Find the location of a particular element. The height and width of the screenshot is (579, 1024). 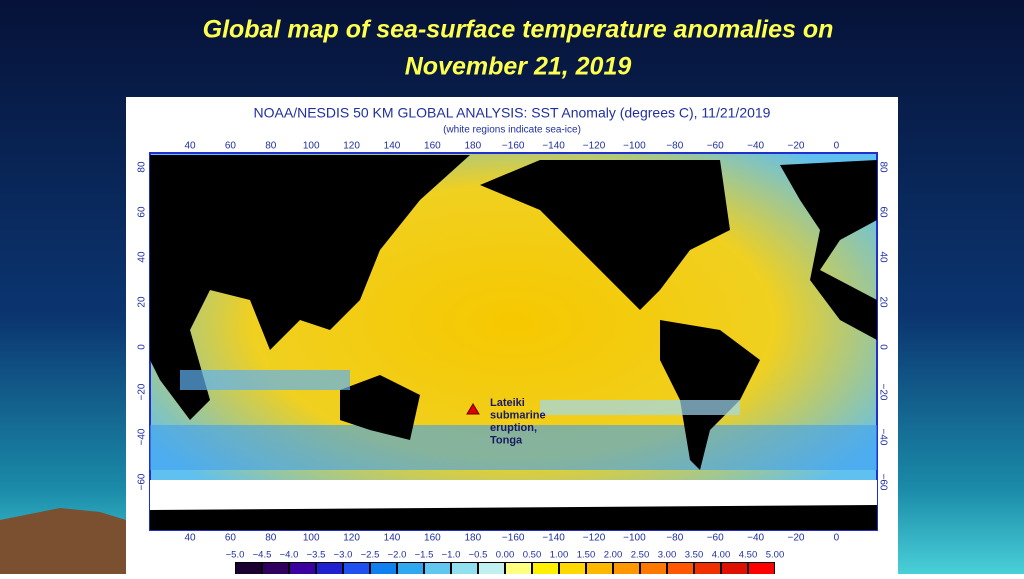

colorbar-label: 1.00 is located at coordinates (559, 555).